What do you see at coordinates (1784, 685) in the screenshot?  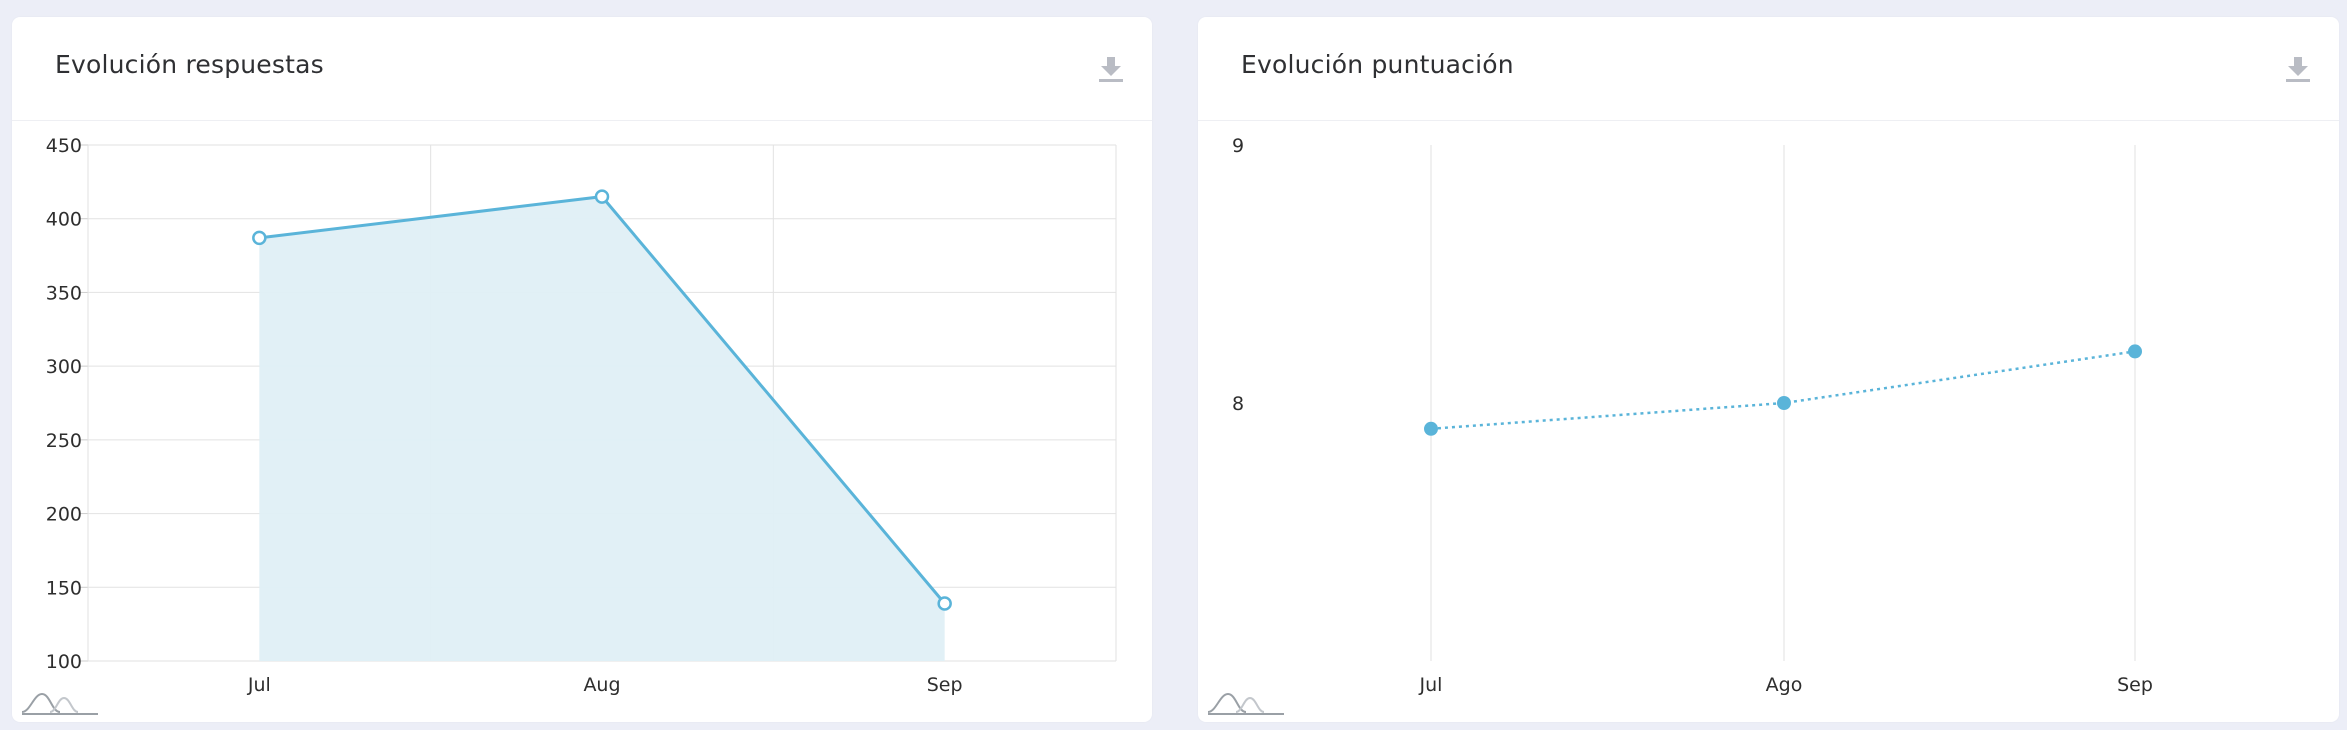 I see `x-tick-label: Ago` at bounding box center [1784, 685].